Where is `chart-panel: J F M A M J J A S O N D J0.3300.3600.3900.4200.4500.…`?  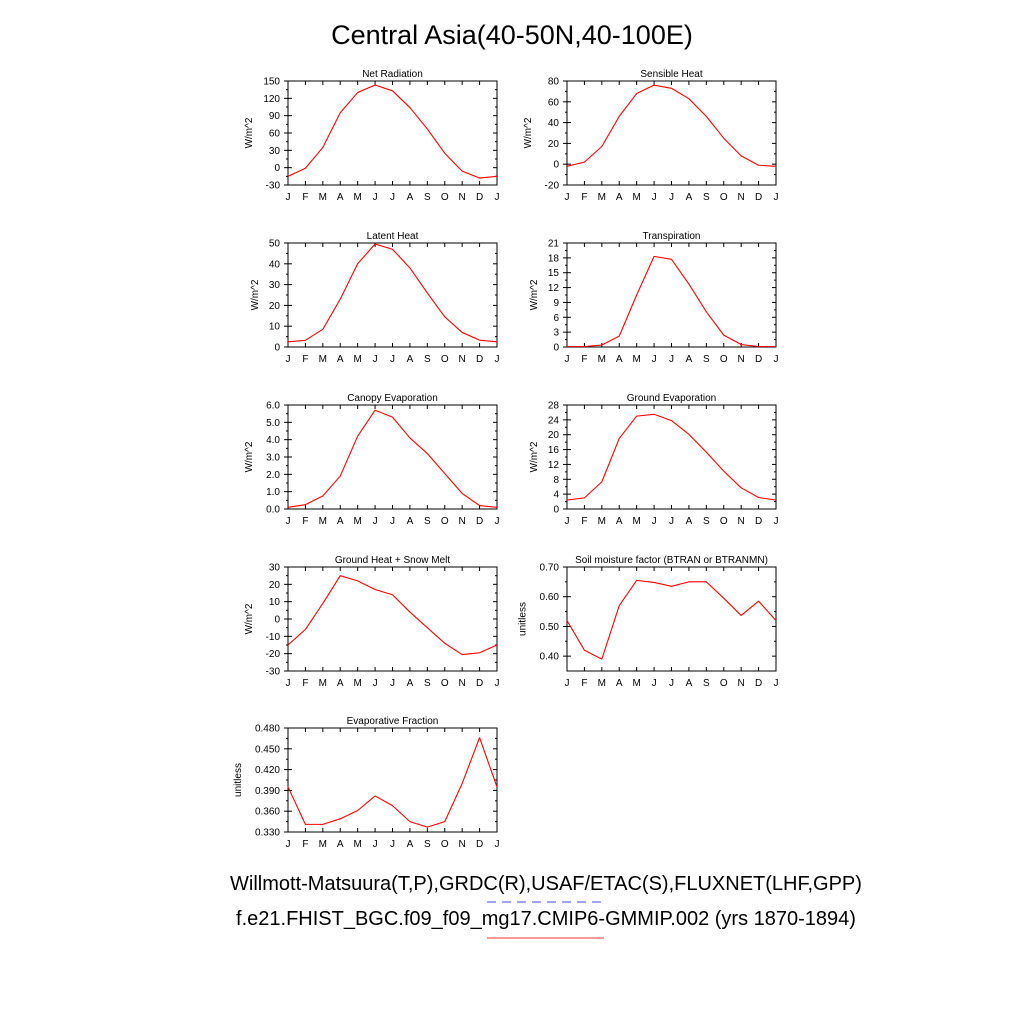 chart-panel: J F M A M J J A S O N D J0.3300.3600.3900.4200.4500.… is located at coordinates (366, 783).